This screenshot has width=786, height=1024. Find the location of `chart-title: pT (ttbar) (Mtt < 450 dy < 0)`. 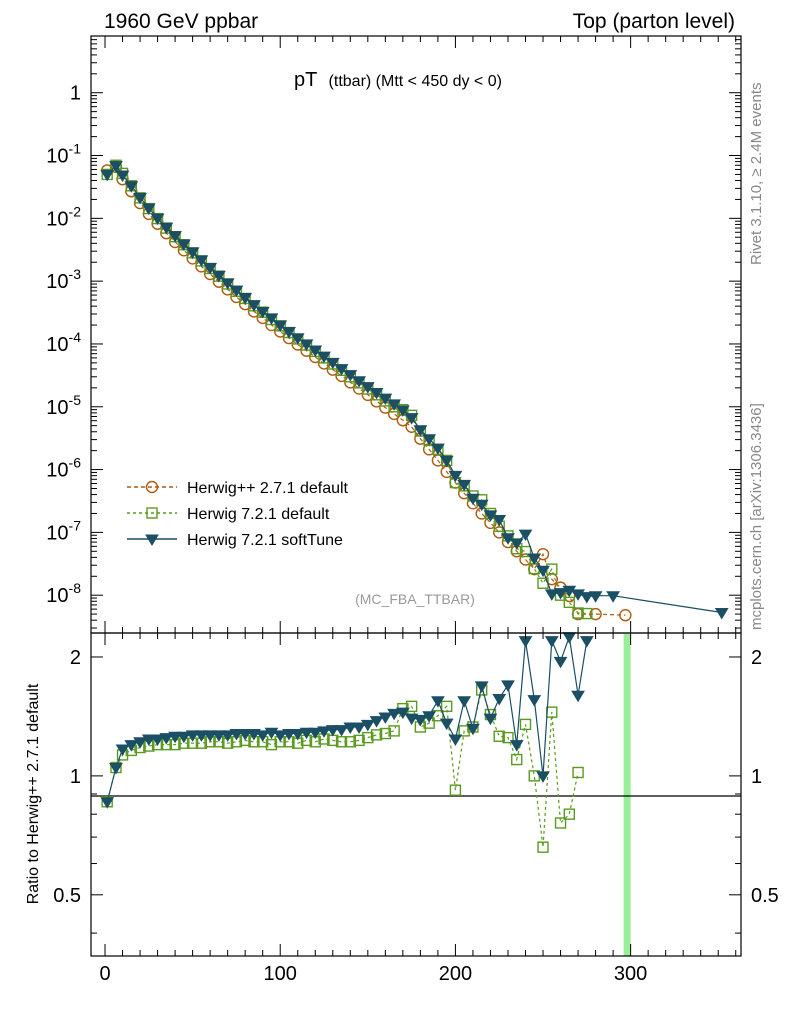

chart-title: pT (ttbar) (Mtt < 450 dy < 0) is located at coordinates (398, 80).